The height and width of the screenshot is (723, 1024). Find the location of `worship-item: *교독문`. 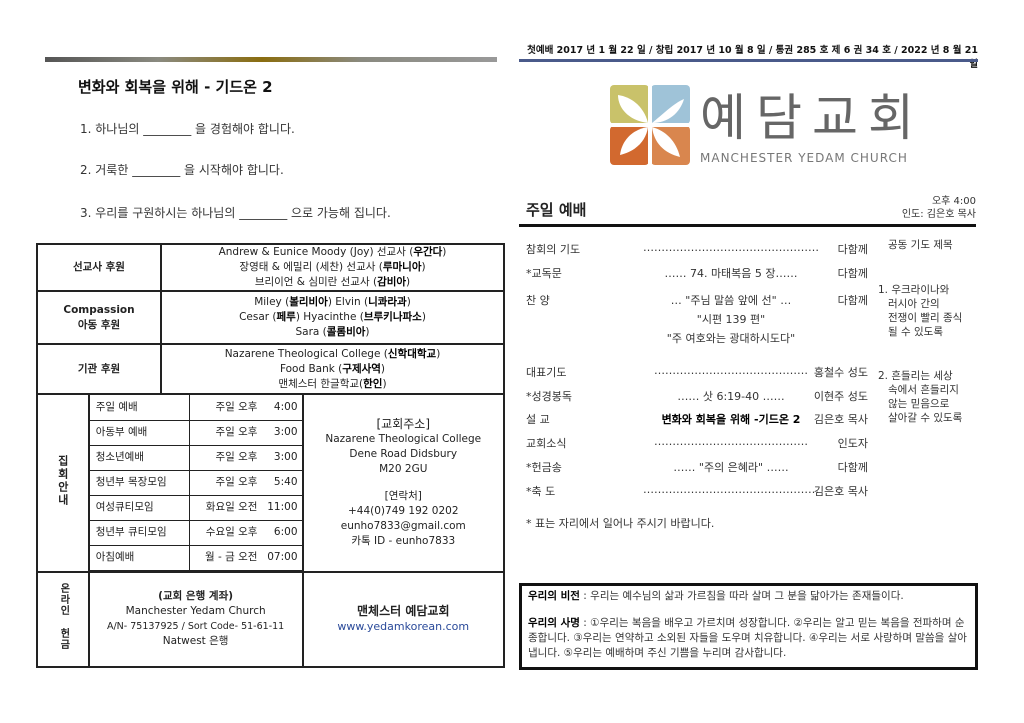

worship-item: *교독문 is located at coordinates (544, 273).